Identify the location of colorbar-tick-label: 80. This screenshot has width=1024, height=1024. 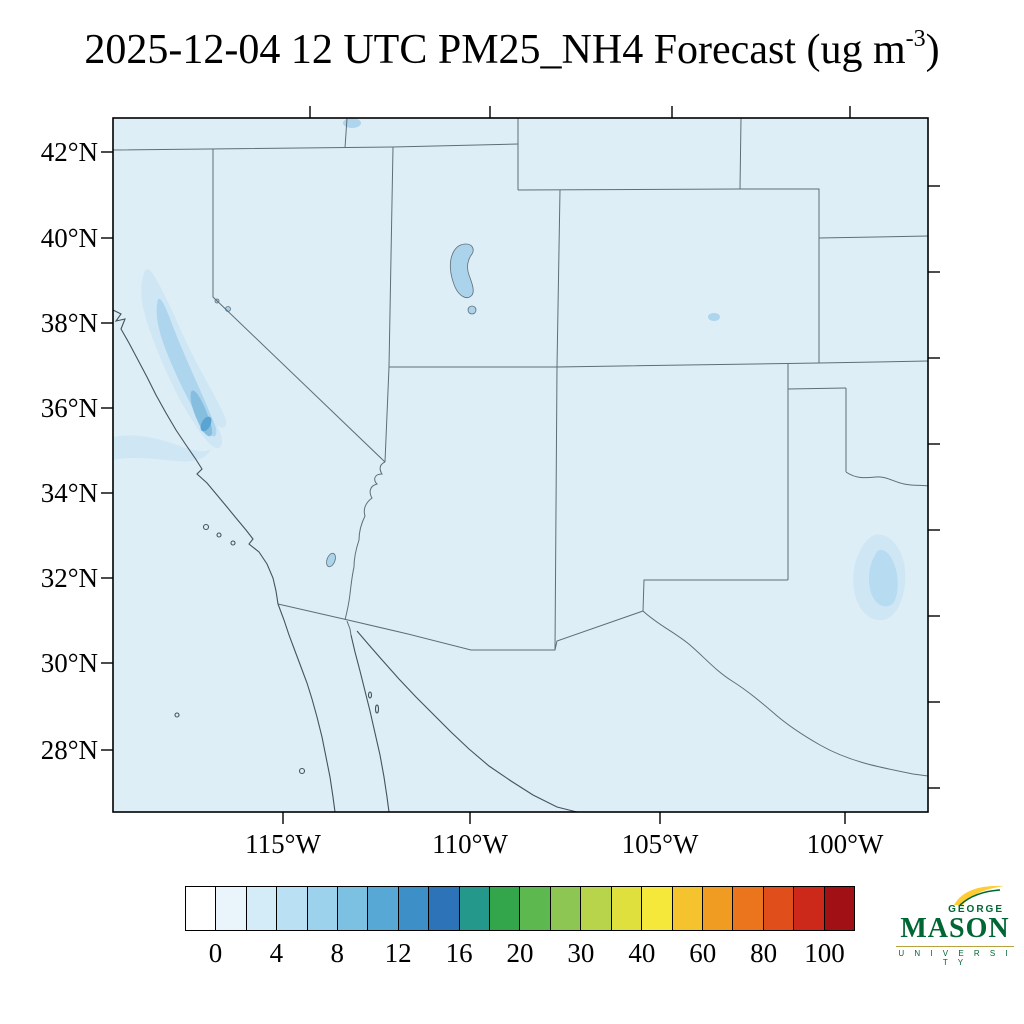
(764, 953).